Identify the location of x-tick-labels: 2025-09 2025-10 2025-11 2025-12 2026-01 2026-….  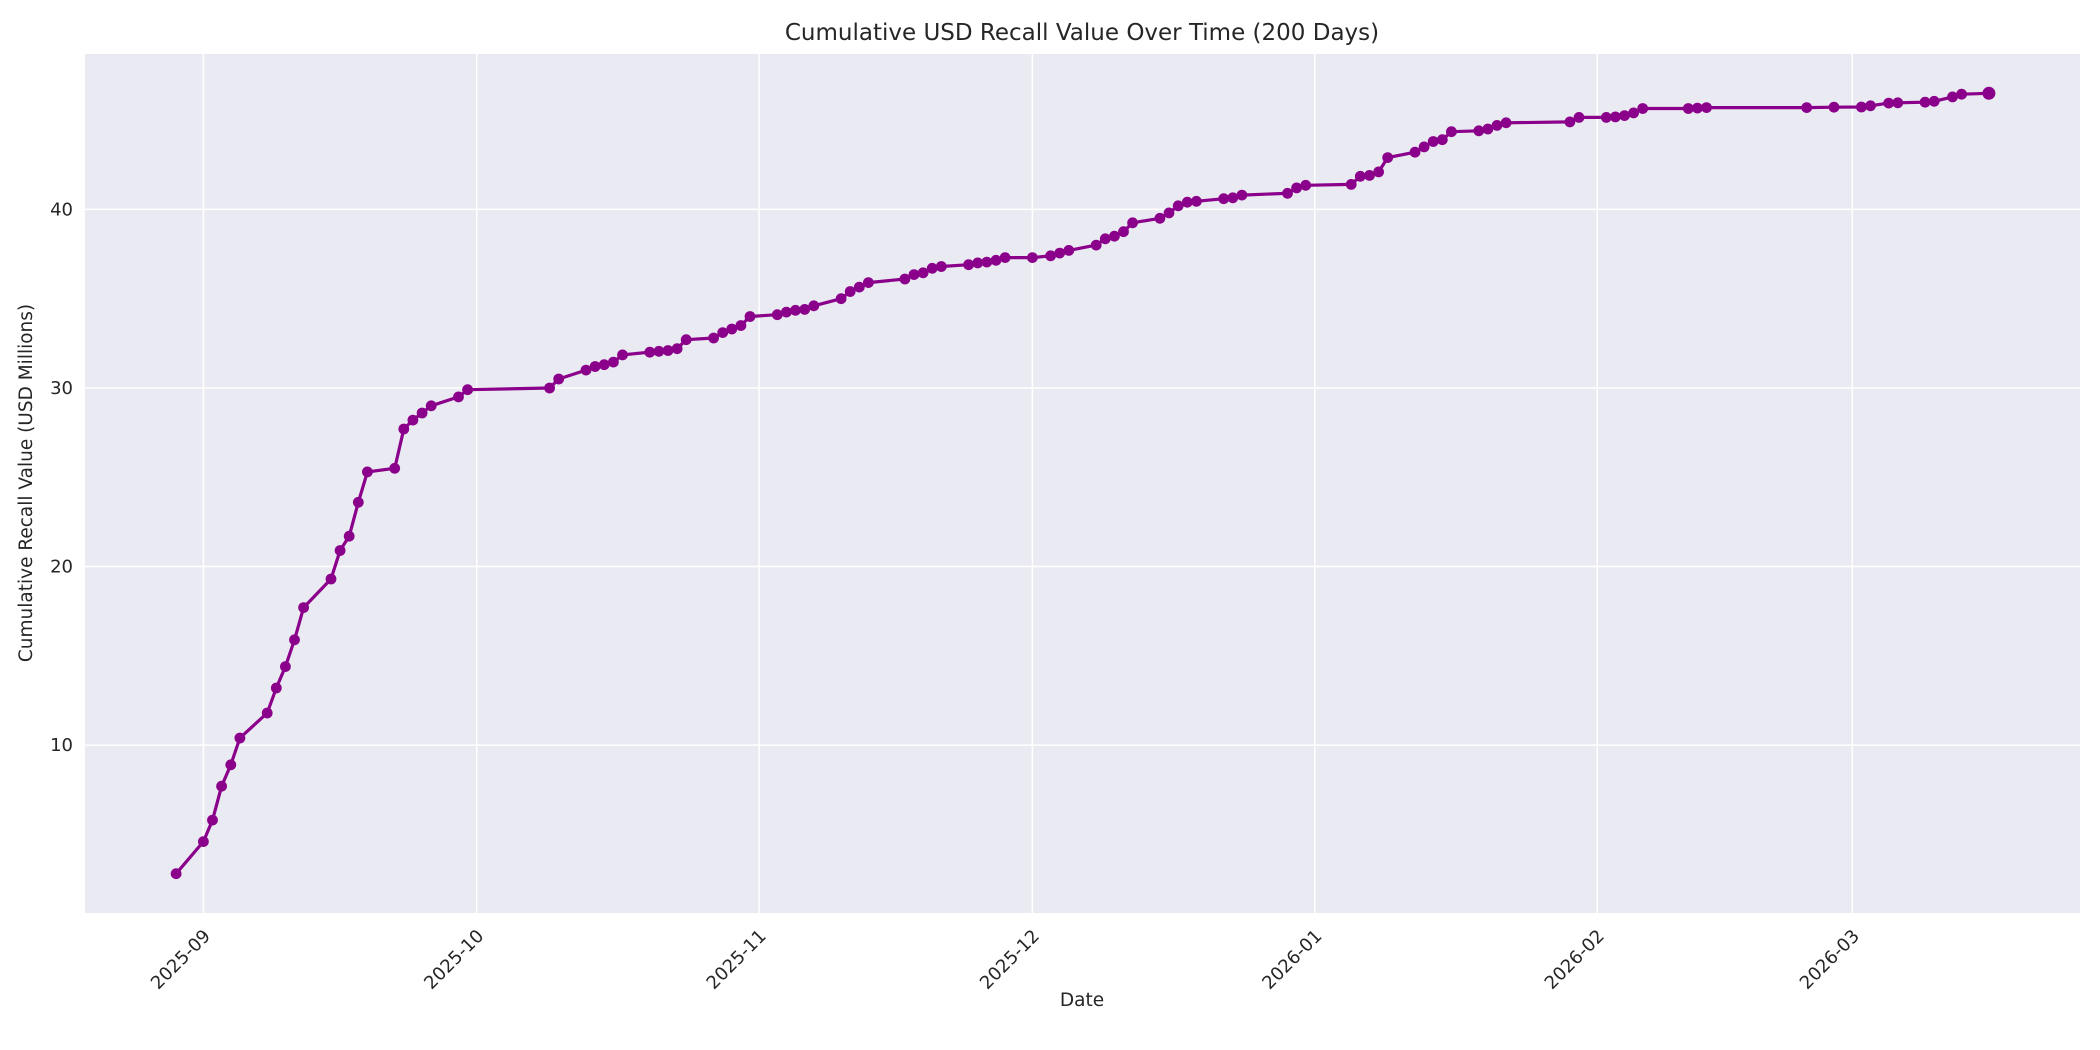
(1005, 960).